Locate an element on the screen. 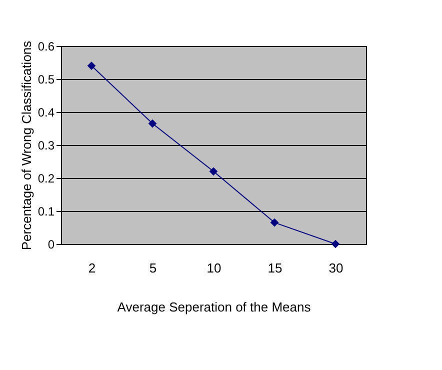 The width and height of the screenshot is (442, 370). y-axis-title: Percentage of Wrong Classifications is located at coordinates (26, 145).